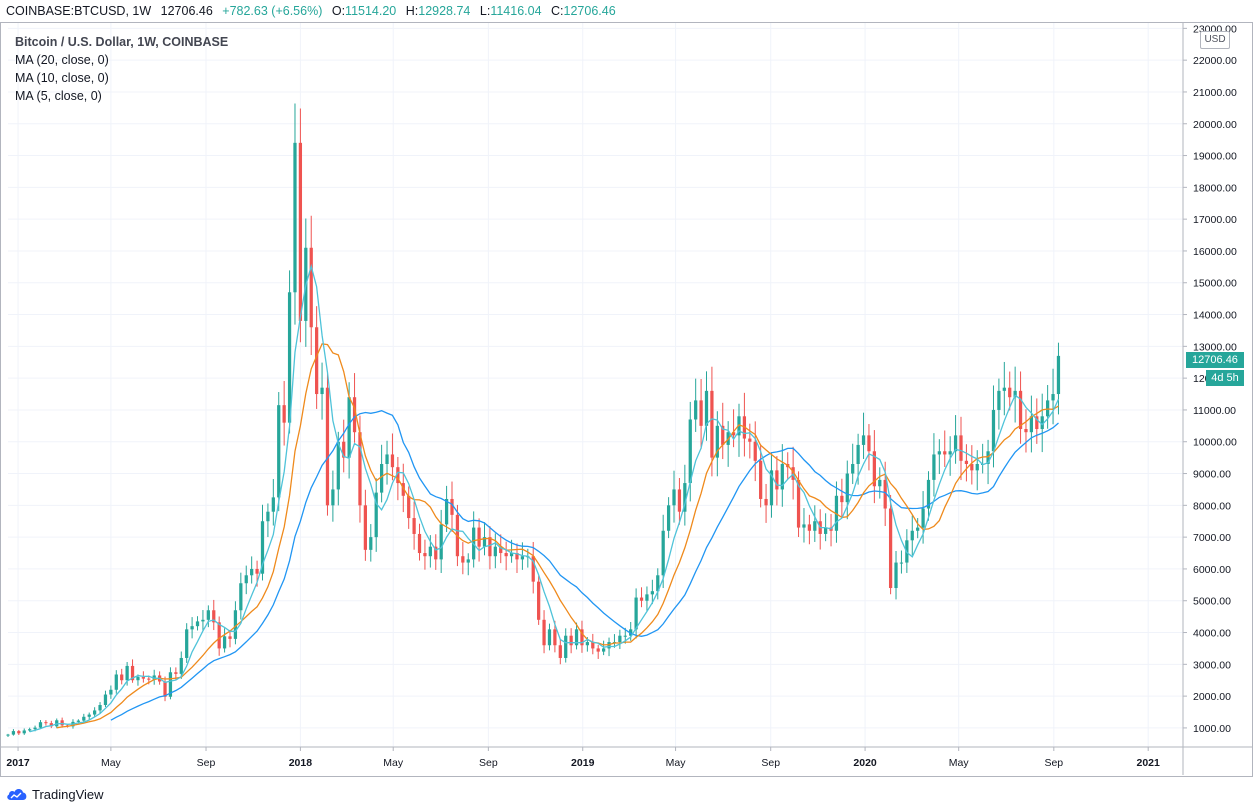 This screenshot has width=1253, height=808. I want to click on x-tick-label: 2019, so click(583, 763).